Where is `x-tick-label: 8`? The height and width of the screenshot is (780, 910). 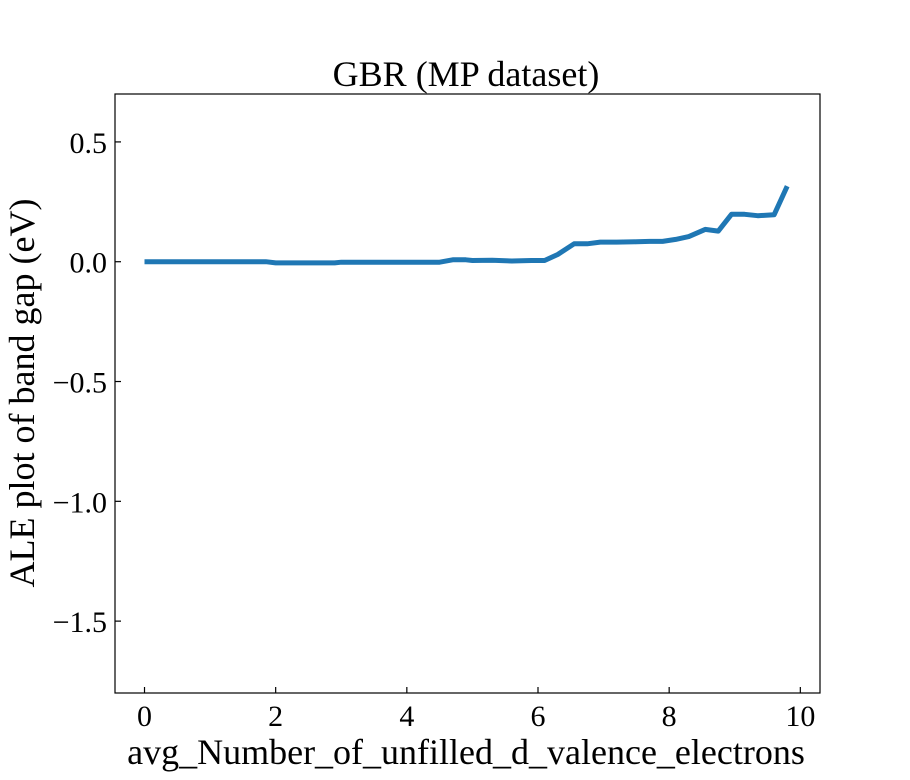 x-tick-label: 8 is located at coordinates (669, 716).